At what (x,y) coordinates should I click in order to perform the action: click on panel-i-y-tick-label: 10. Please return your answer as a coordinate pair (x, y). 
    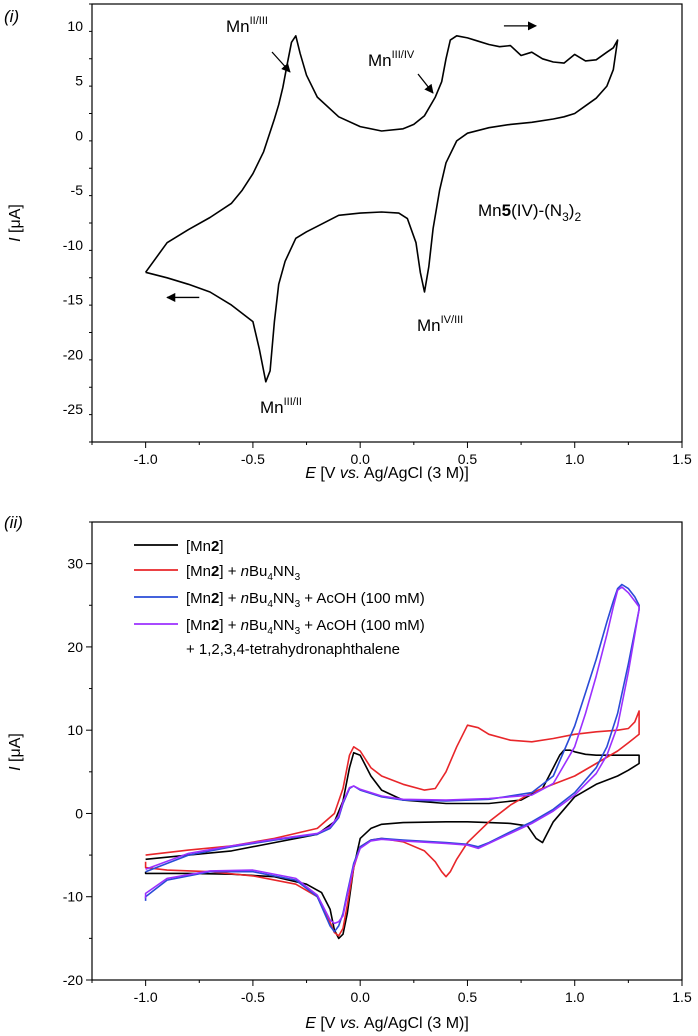
    Looking at the image, I should click on (75, 26).